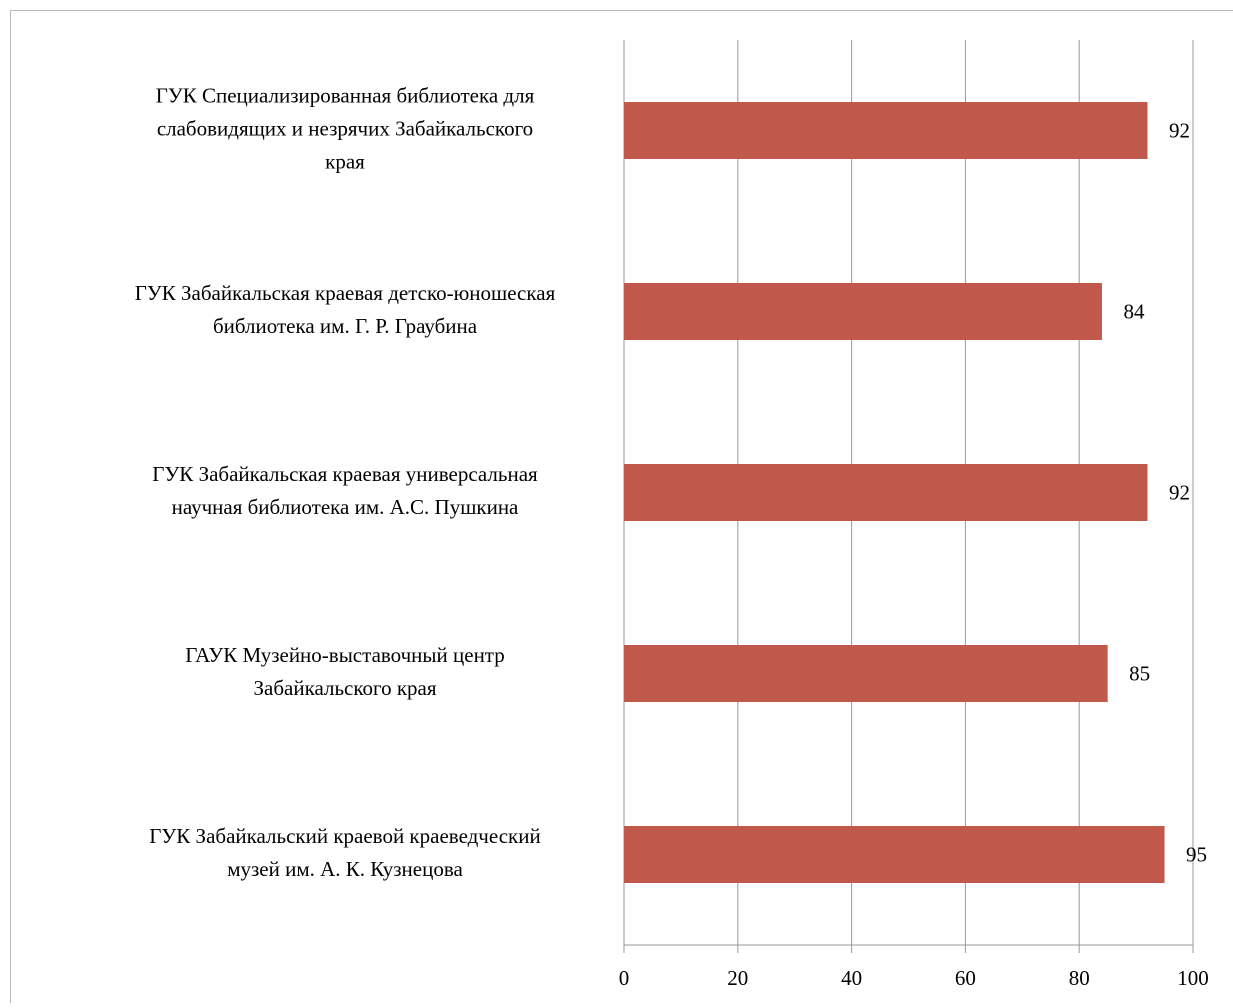 Image resolution: width=1233 pixels, height=1008 pixels. I want to click on y-tick-label: слабовидящих и незрячих Забайкальского, so click(345, 128).